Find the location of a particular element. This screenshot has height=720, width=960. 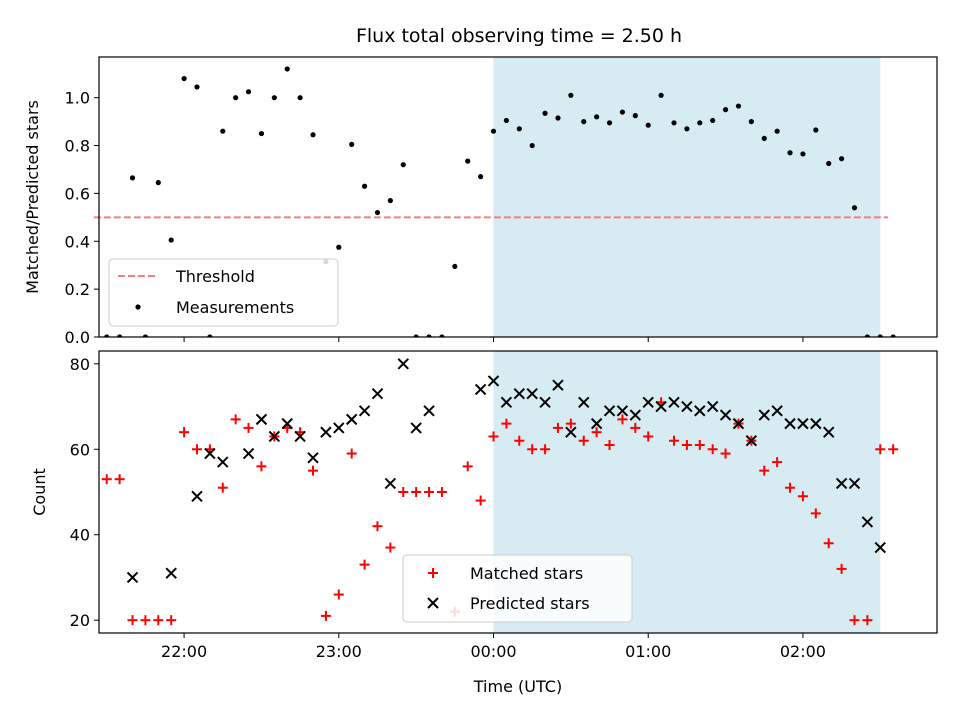

legend-predicted-swatch is located at coordinates (433, 603).